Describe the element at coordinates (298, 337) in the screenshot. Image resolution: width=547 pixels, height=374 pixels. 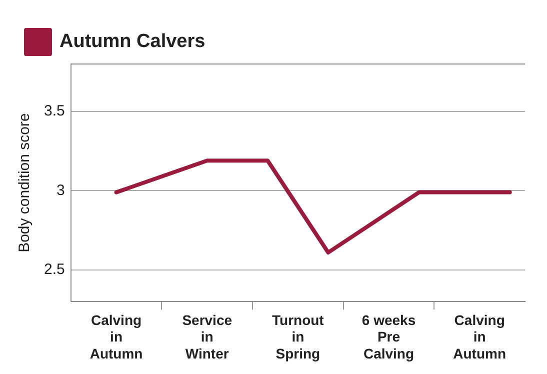
I see `x-tick-label: Turnout in Spring` at that location.